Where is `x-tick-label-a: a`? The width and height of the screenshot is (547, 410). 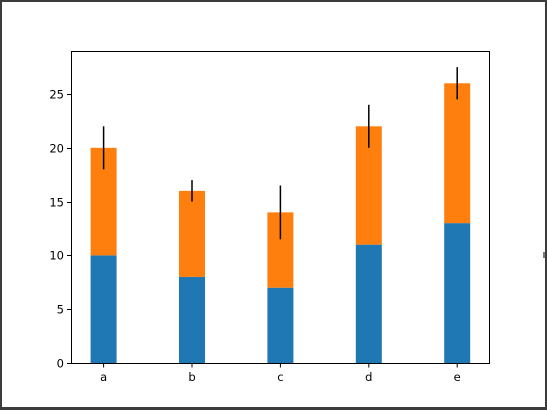 x-tick-label-a: a is located at coordinates (103, 377).